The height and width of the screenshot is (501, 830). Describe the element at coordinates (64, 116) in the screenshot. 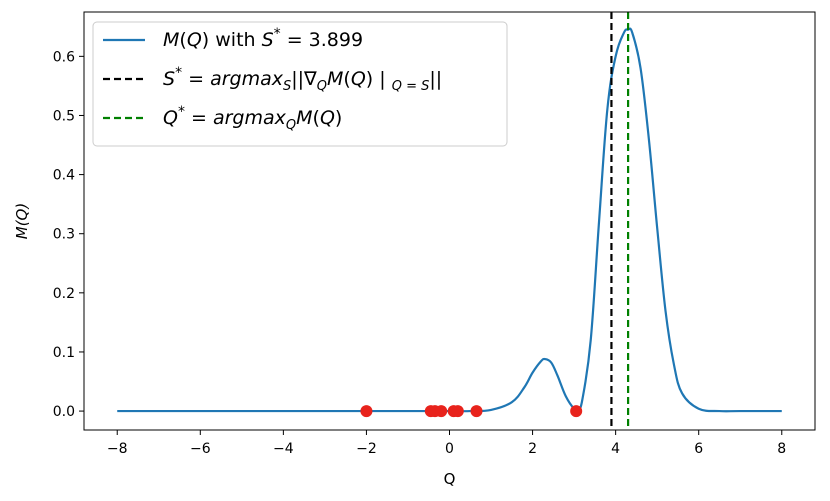

I see `y-tick-label-5: 0.5` at that location.